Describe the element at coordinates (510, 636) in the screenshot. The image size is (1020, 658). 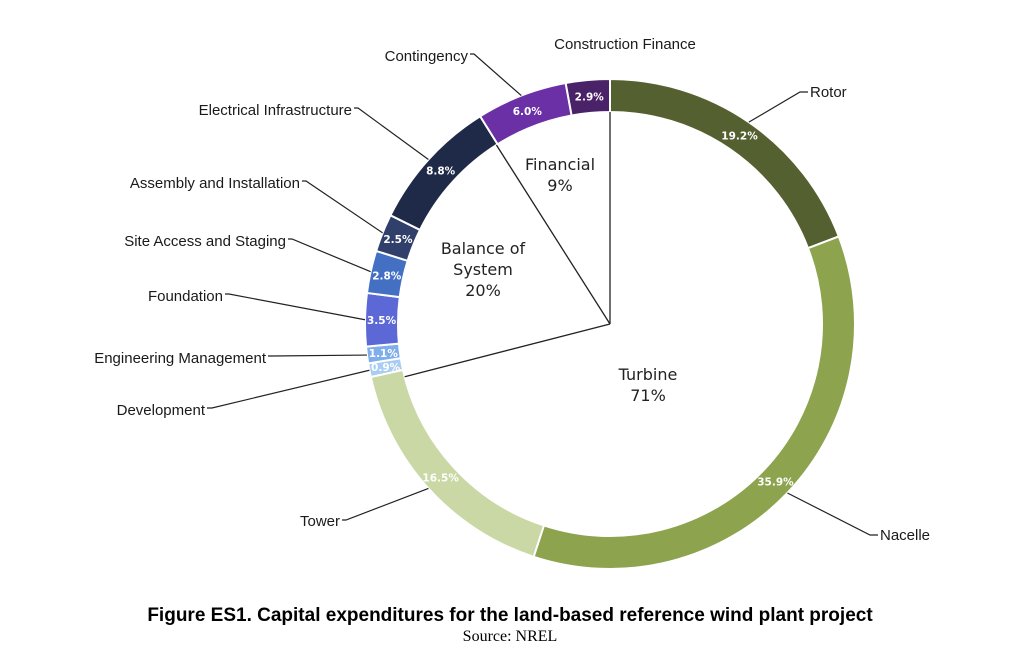
I see `figure-source: Source: NREL` at that location.